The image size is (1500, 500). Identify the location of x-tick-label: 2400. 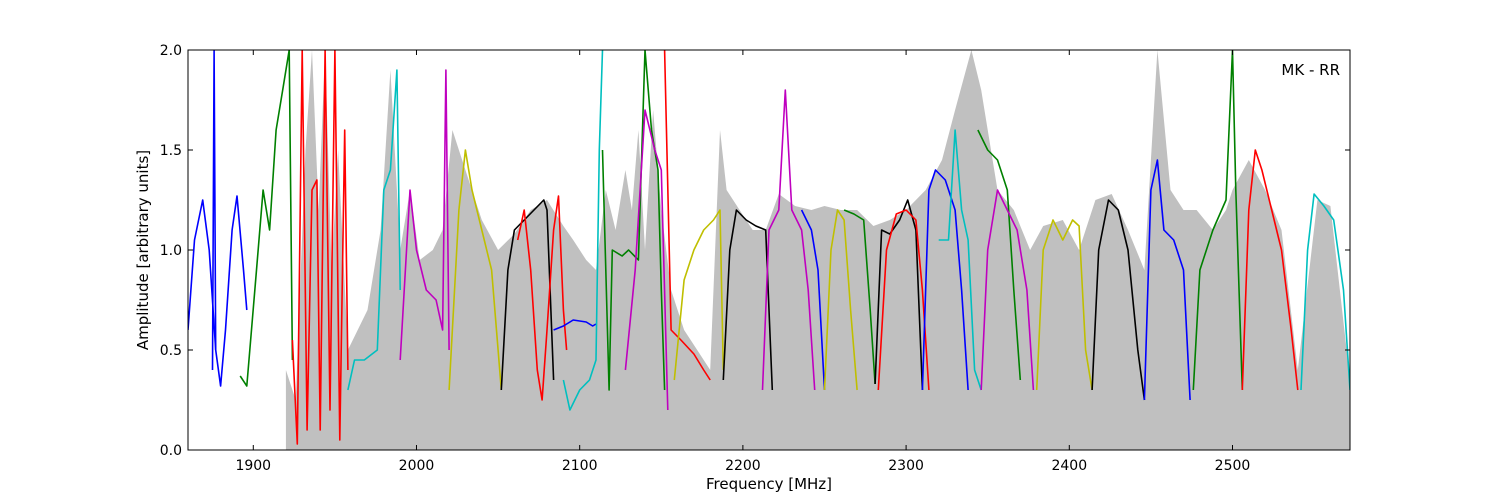
(1069, 466).